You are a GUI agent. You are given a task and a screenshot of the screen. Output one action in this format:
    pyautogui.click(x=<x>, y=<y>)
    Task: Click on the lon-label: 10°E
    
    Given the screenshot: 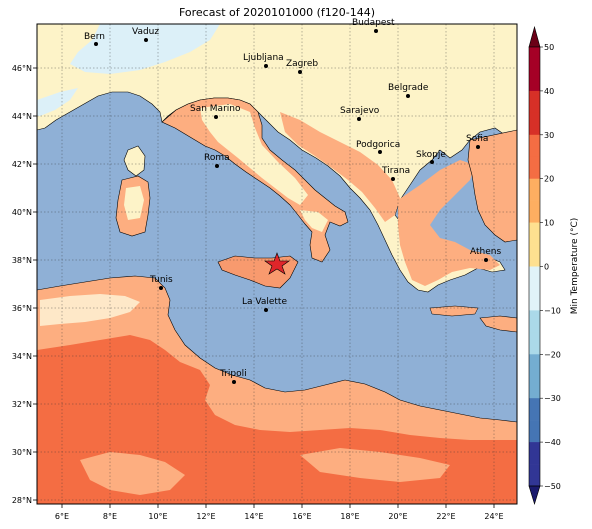 What is the action you would take?
    pyautogui.click(x=157, y=516)
    